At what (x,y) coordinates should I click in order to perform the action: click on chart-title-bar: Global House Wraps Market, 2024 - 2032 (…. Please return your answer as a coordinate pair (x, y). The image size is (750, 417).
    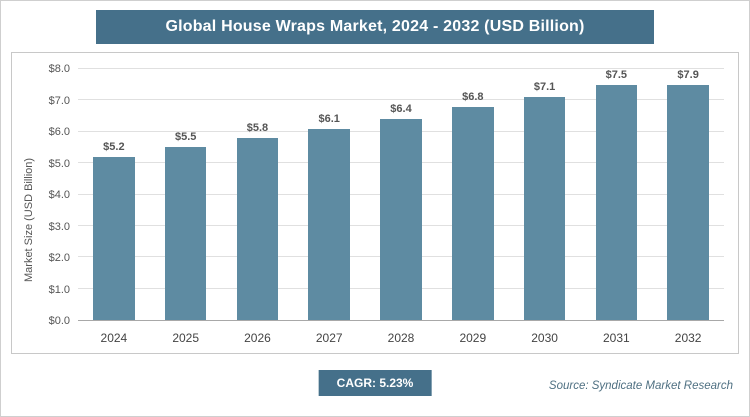
    Looking at the image, I should click on (375, 27).